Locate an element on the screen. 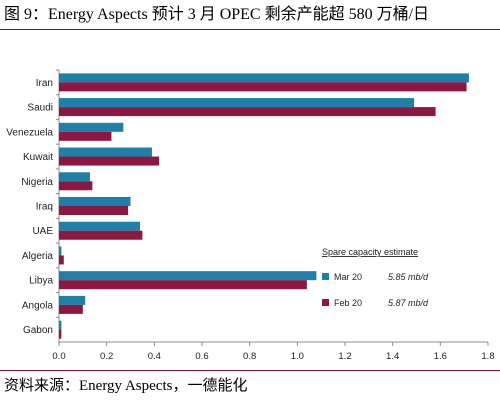 The image size is (500, 409). category-label: Angola is located at coordinates (38, 305).